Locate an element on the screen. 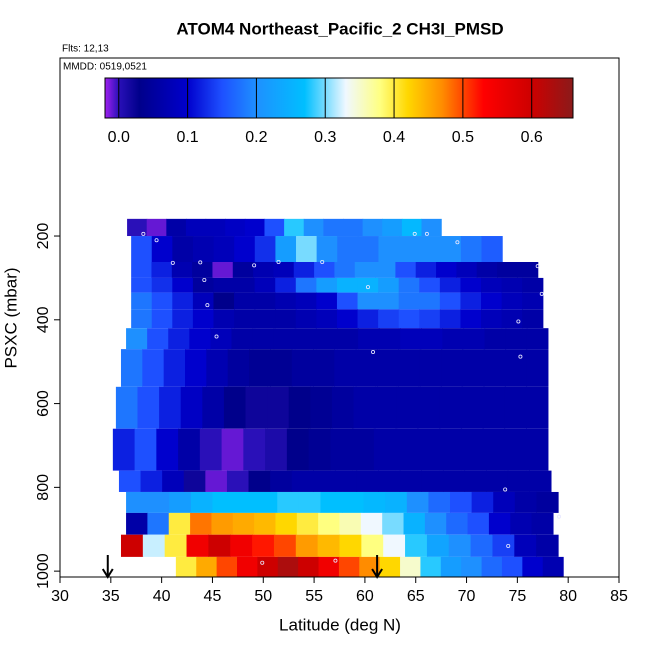 The width and height of the screenshot is (650, 650). colorbar-tick-label: 0.3 is located at coordinates (325, 137).